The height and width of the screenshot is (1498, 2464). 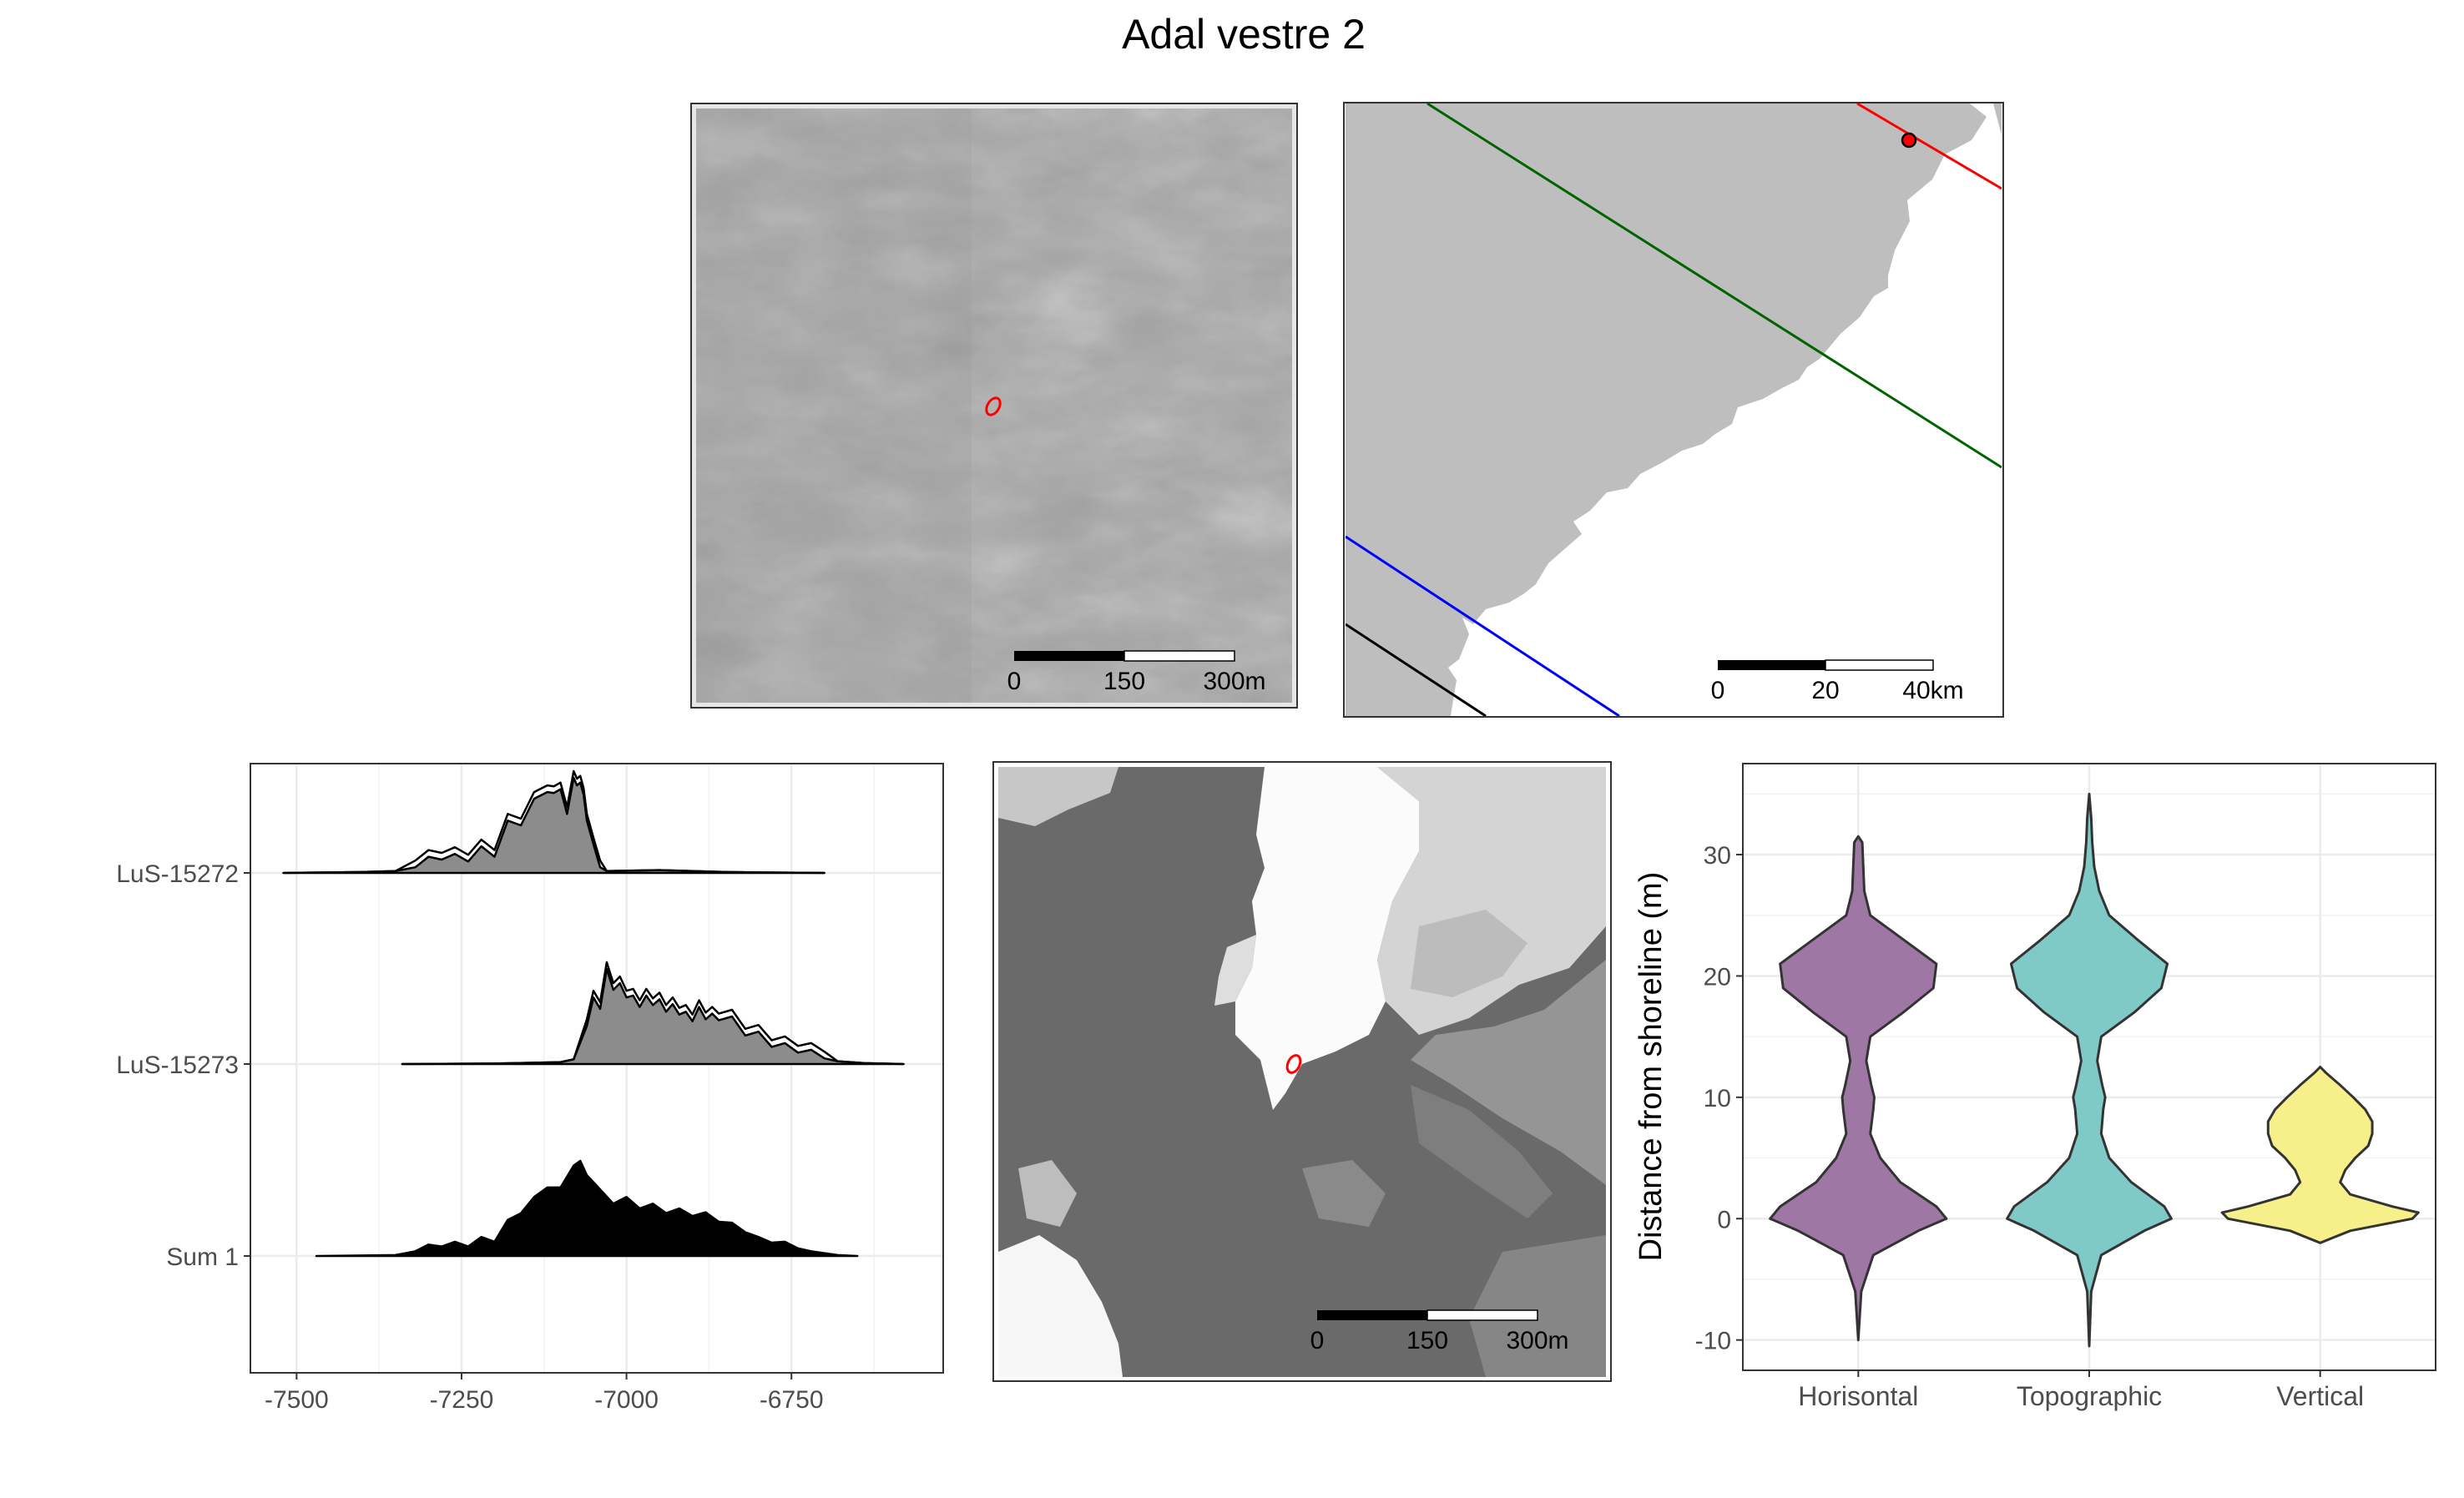 I want to click on isobase-line-red, so click(x=1929, y=146).